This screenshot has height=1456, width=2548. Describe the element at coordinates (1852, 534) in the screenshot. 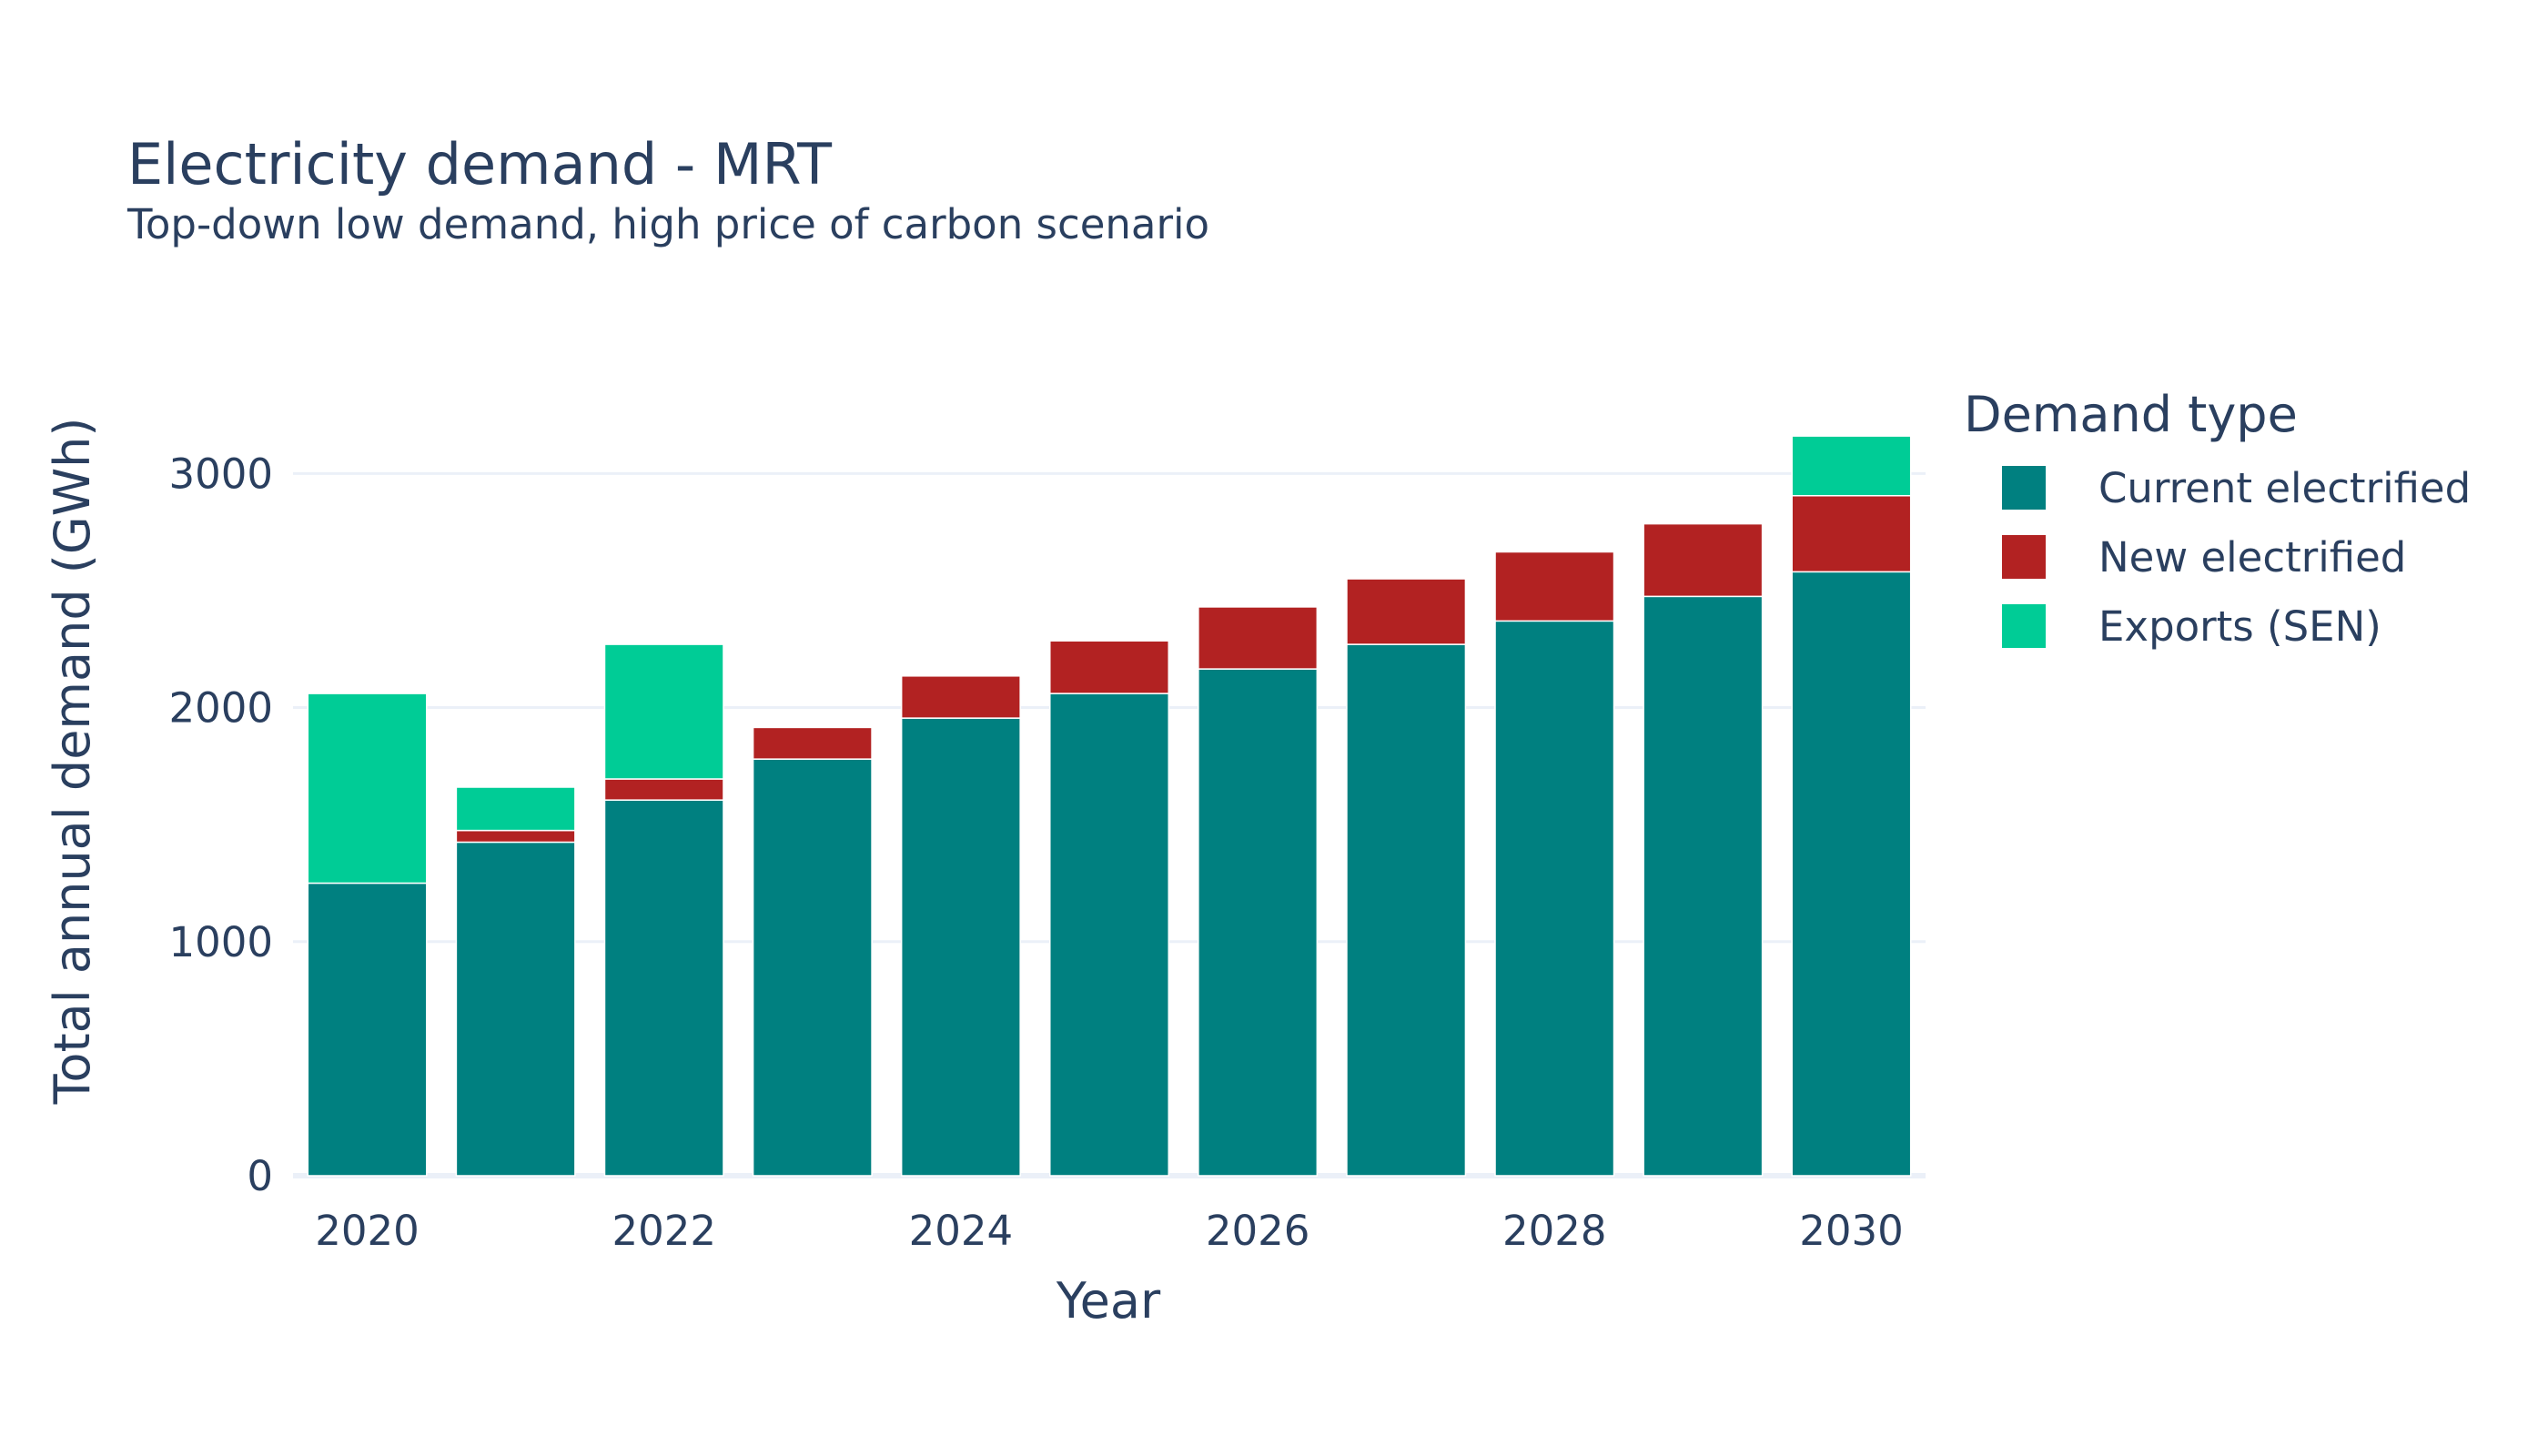

I see `bar-new-electrified-2030` at that location.